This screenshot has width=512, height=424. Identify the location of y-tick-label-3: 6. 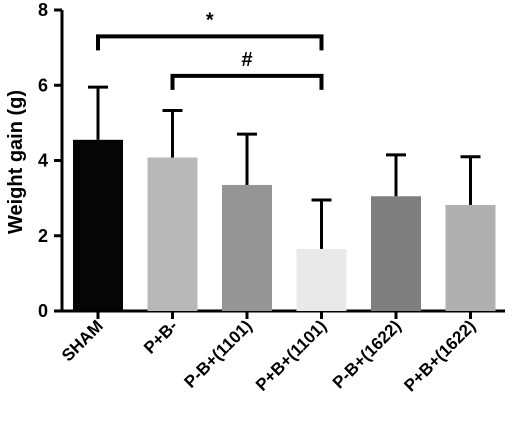
(43, 85).